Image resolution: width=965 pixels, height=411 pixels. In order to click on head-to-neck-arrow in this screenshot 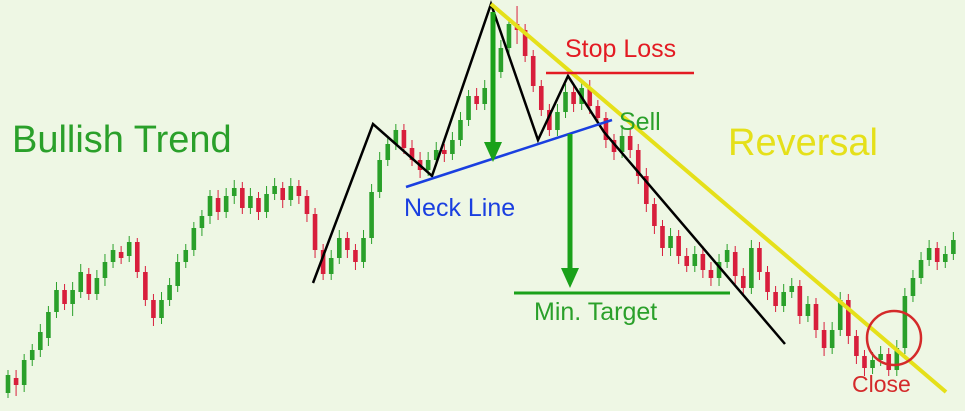, I will do `click(493, 87)`.